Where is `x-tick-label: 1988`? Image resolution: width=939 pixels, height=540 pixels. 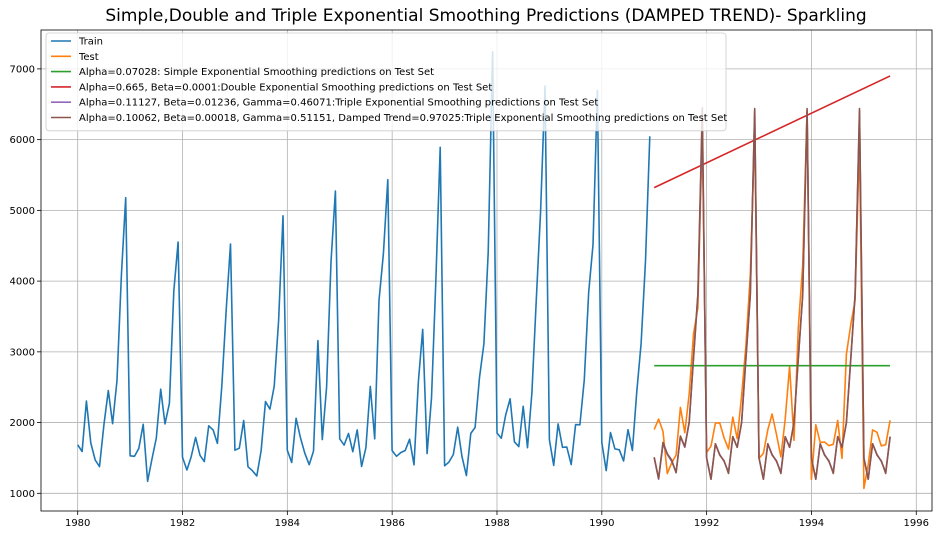 x-tick-label: 1988 is located at coordinates (496, 523).